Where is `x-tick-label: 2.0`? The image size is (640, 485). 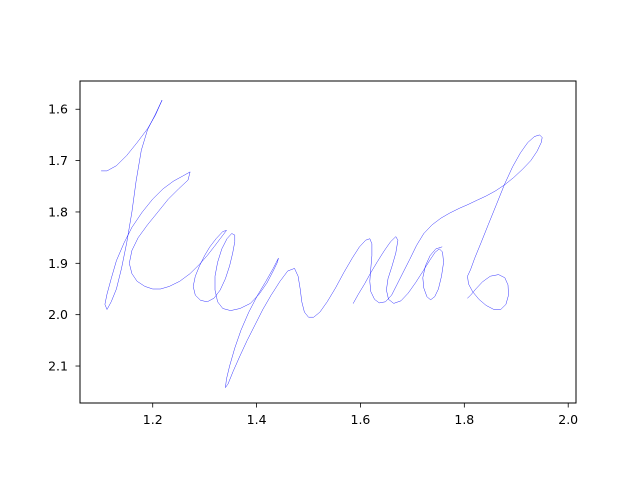
x-tick-label: 2.0 is located at coordinates (568, 419).